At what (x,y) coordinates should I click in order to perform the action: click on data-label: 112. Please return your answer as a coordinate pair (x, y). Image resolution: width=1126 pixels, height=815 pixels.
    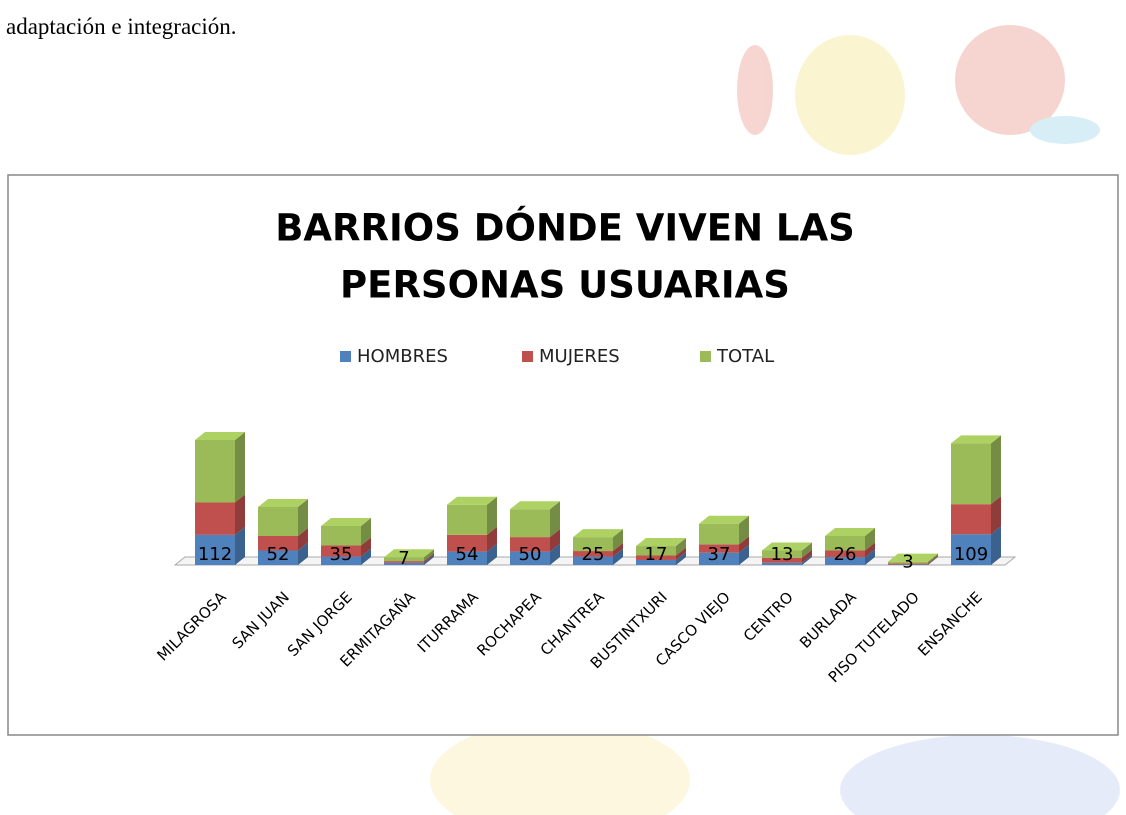
    Looking at the image, I should click on (215, 554).